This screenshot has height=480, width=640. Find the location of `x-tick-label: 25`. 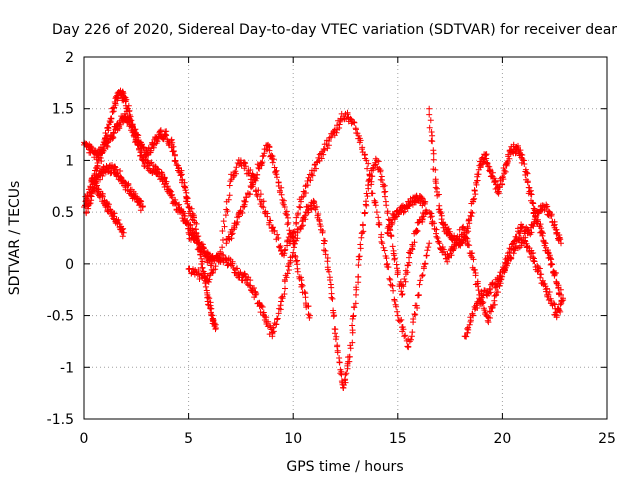

x-tick-label: 25 is located at coordinates (607, 439).